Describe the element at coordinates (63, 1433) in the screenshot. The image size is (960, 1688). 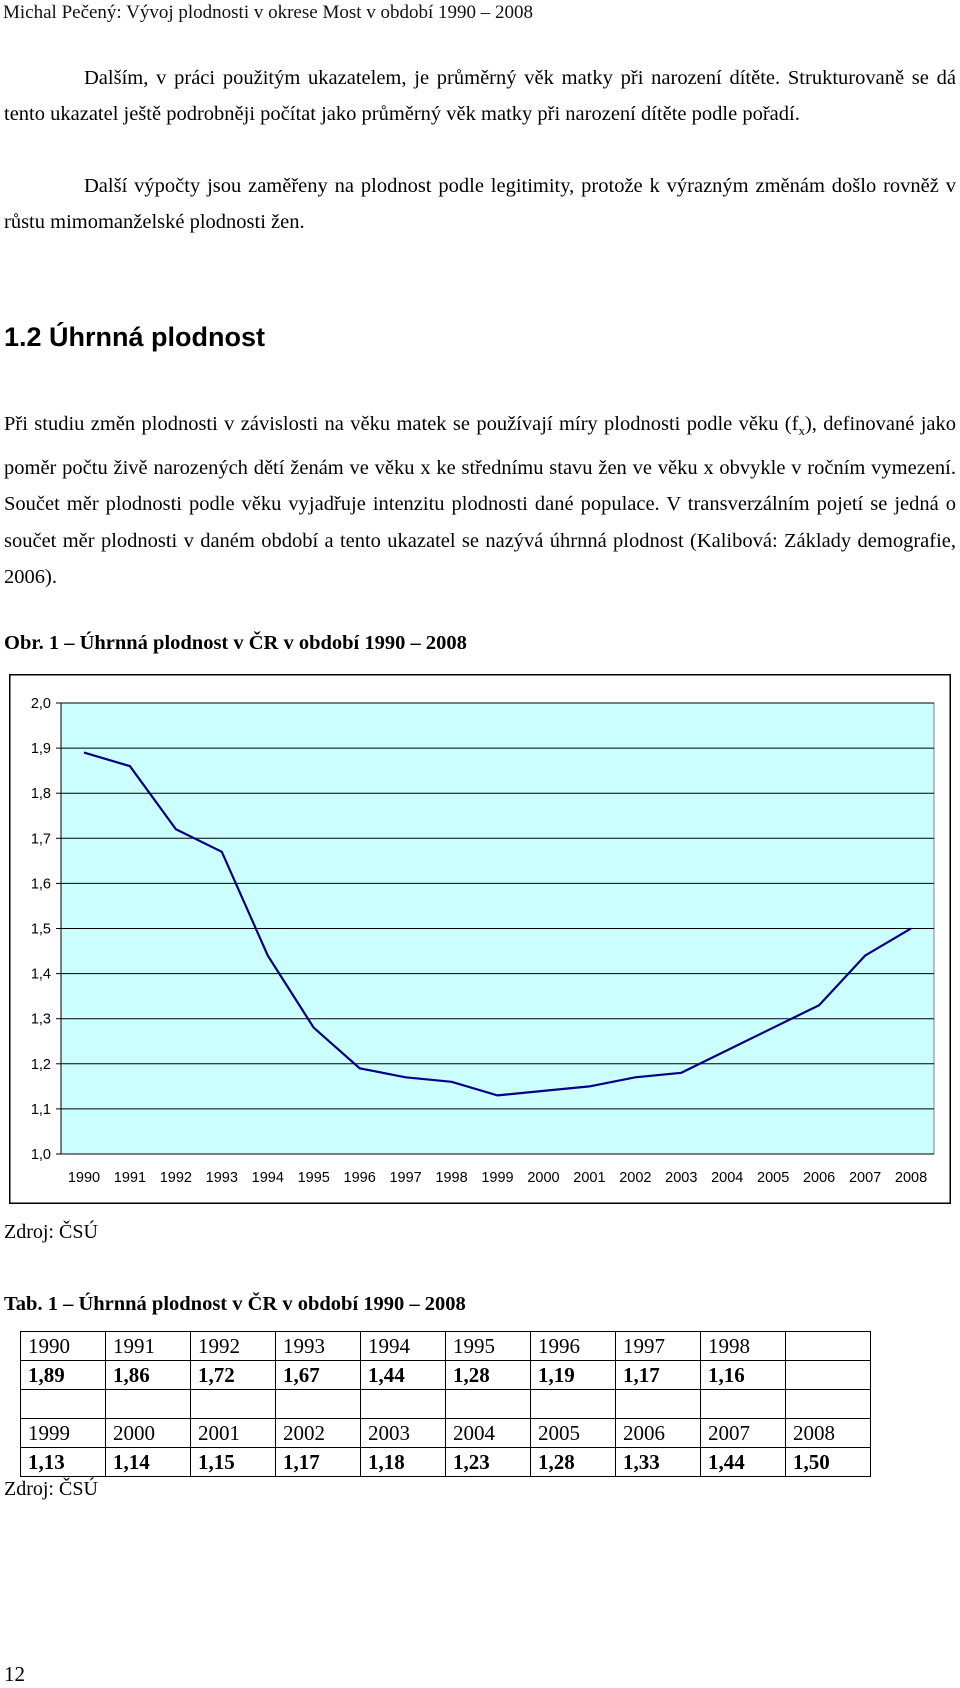
I see `table-cell: 1999` at that location.